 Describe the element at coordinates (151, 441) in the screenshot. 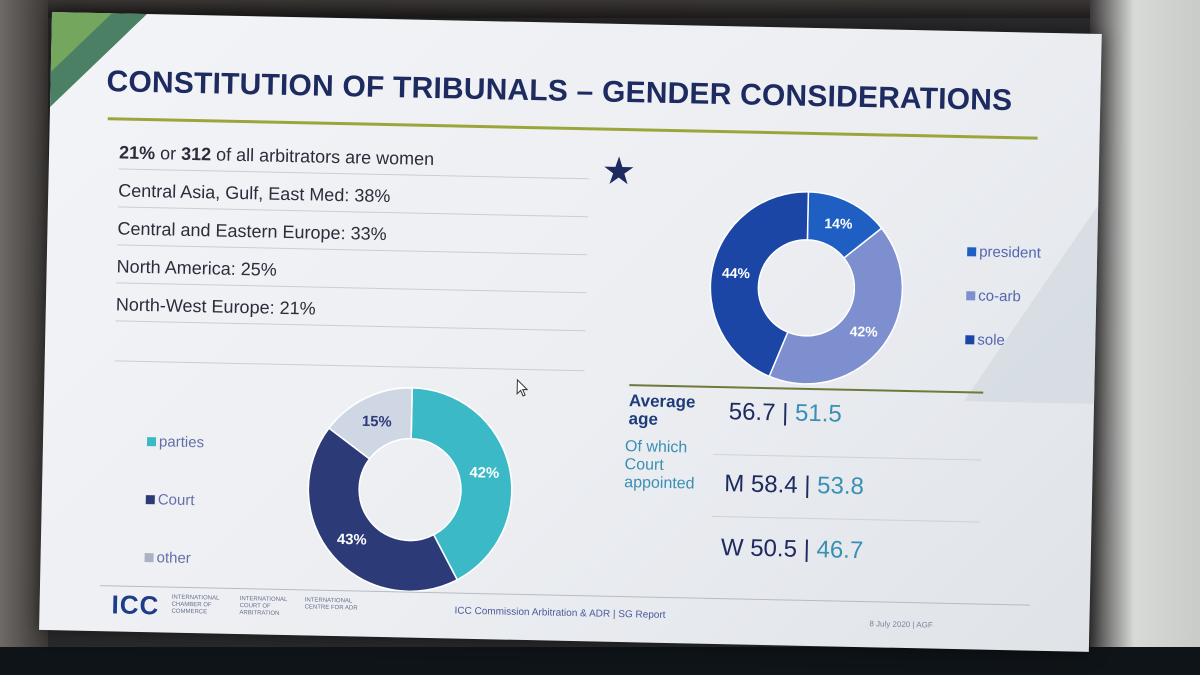

I see `legend-swatch-parties` at that location.